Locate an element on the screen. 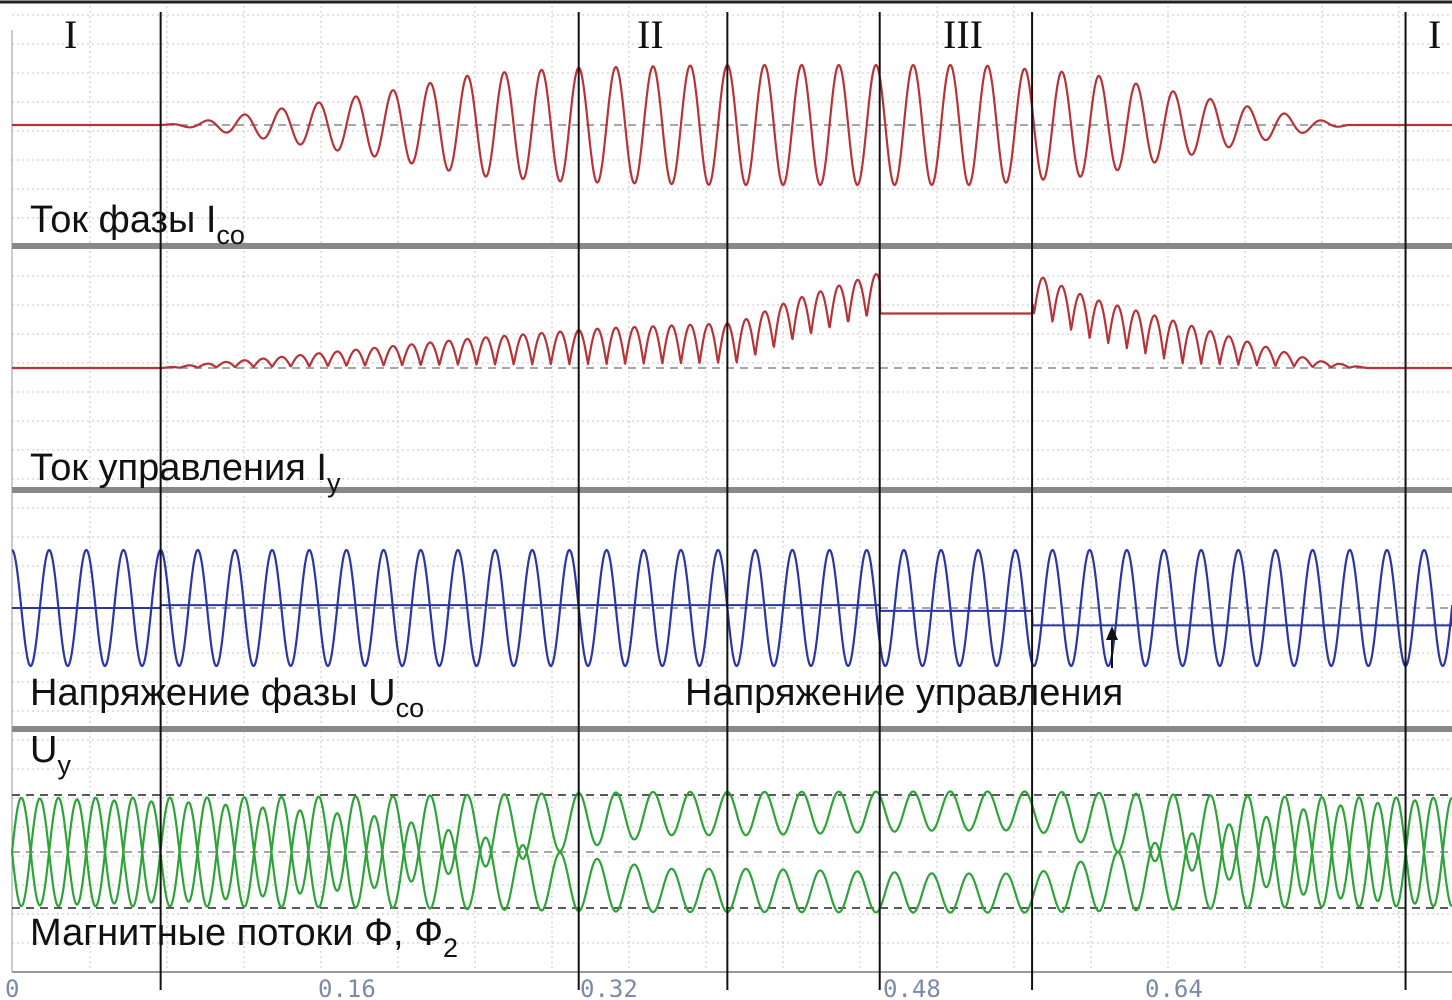 The width and height of the screenshot is (1452, 1000). trace-control-voltage is located at coordinates (731, 615).